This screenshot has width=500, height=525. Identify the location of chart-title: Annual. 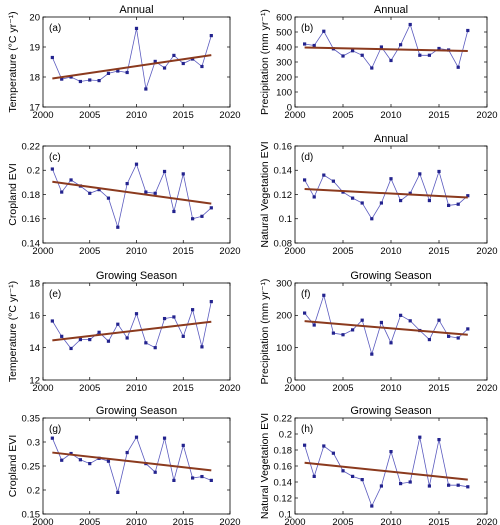
(136, 10).